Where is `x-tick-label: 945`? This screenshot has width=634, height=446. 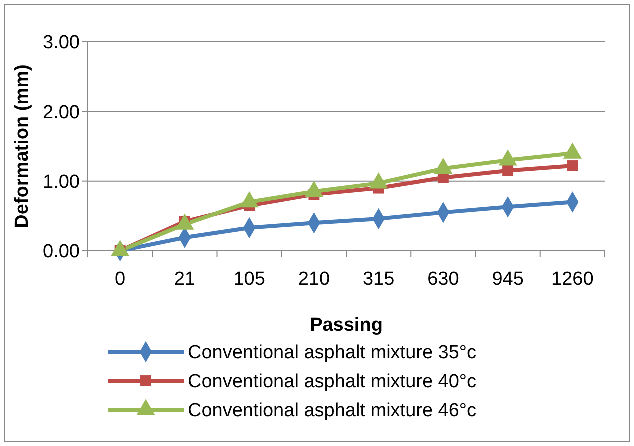
x-tick-label: 945 is located at coordinates (508, 279).